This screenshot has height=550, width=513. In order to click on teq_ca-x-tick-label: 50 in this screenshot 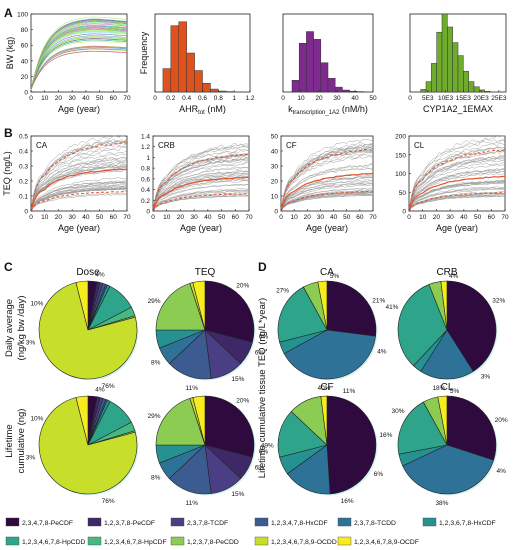, I will do `click(100, 217)`.